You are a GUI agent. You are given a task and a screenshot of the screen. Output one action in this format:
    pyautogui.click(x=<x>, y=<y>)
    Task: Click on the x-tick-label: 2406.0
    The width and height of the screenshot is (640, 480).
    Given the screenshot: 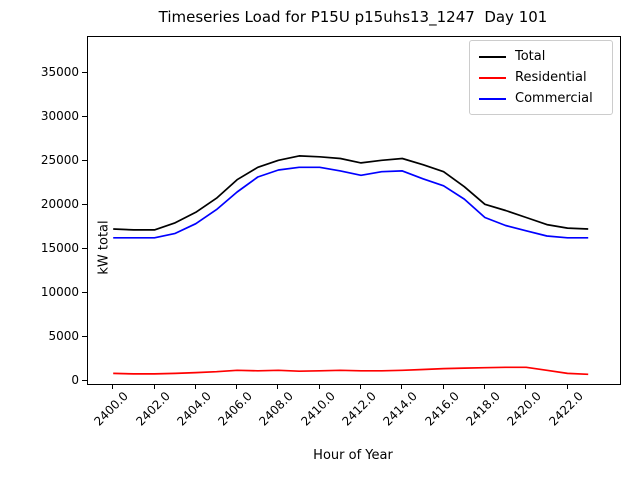 What is the action you would take?
    pyautogui.click(x=235, y=409)
    